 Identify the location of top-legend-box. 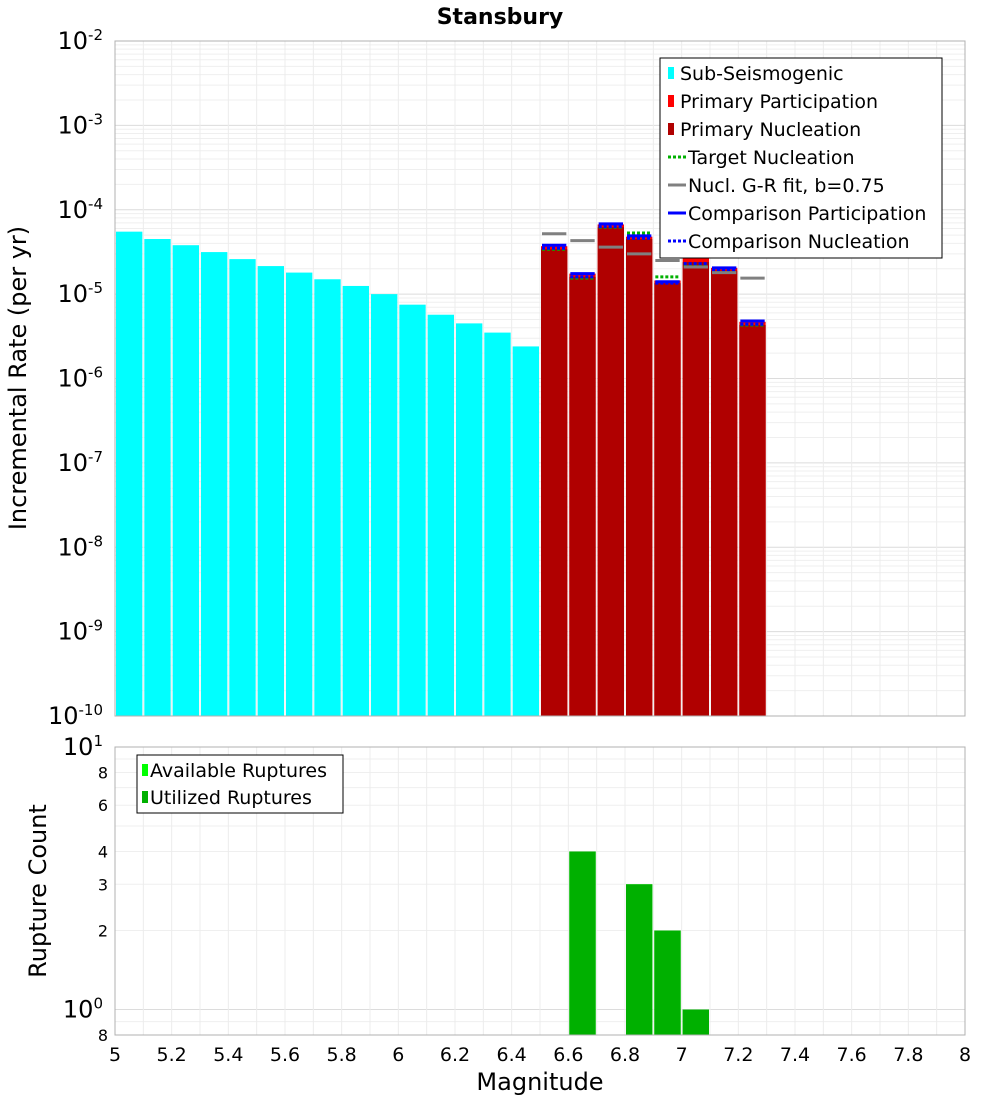
(801, 158).